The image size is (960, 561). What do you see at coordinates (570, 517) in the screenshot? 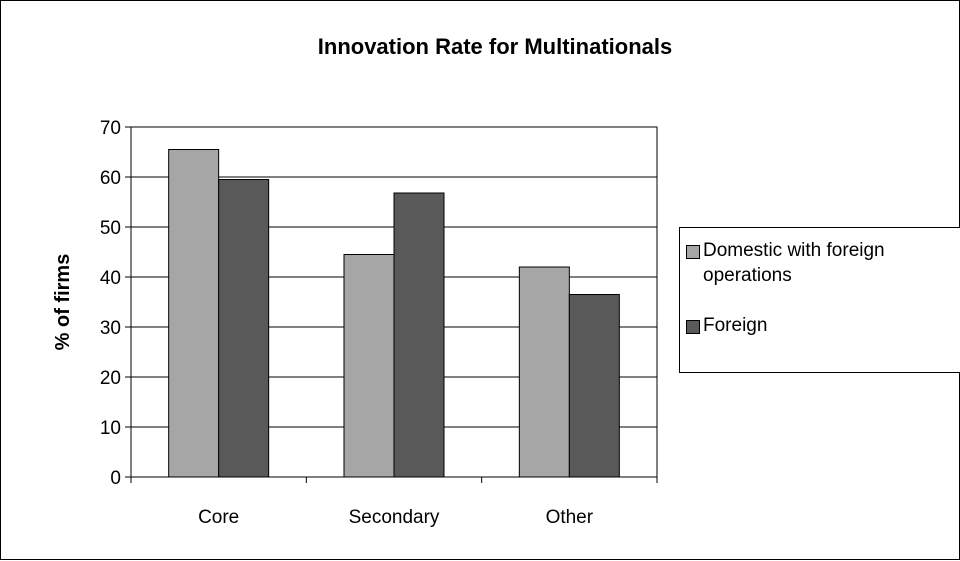
I see `x-tick-label: Other` at bounding box center [570, 517].